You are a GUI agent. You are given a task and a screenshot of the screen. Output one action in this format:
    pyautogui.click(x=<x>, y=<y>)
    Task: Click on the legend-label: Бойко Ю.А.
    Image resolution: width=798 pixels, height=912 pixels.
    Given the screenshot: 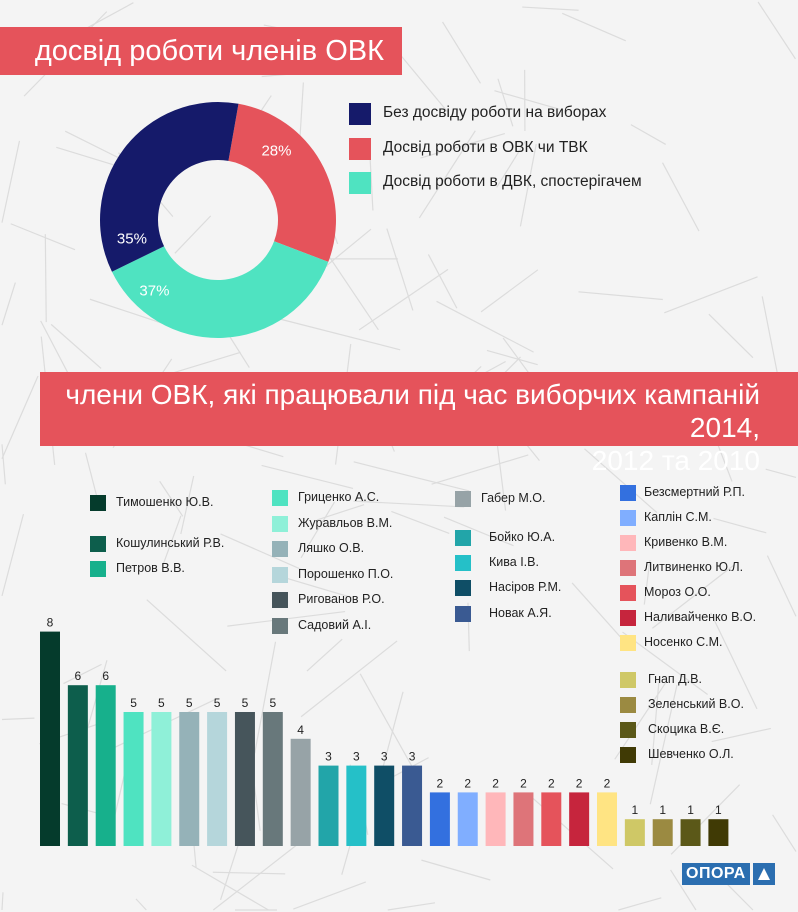 What is the action you would take?
    pyautogui.click(x=522, y=537)
    